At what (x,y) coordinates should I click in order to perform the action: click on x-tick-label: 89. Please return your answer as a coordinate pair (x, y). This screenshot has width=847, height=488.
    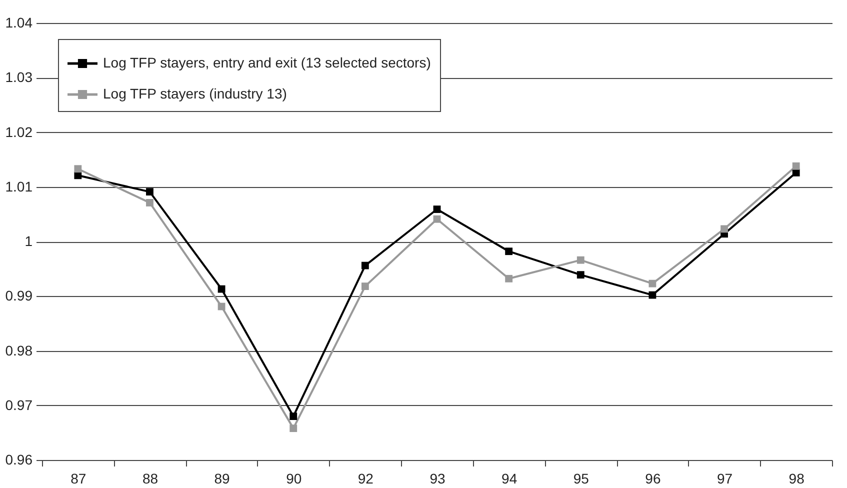
    Looking at the image, I should click on (222, 478).